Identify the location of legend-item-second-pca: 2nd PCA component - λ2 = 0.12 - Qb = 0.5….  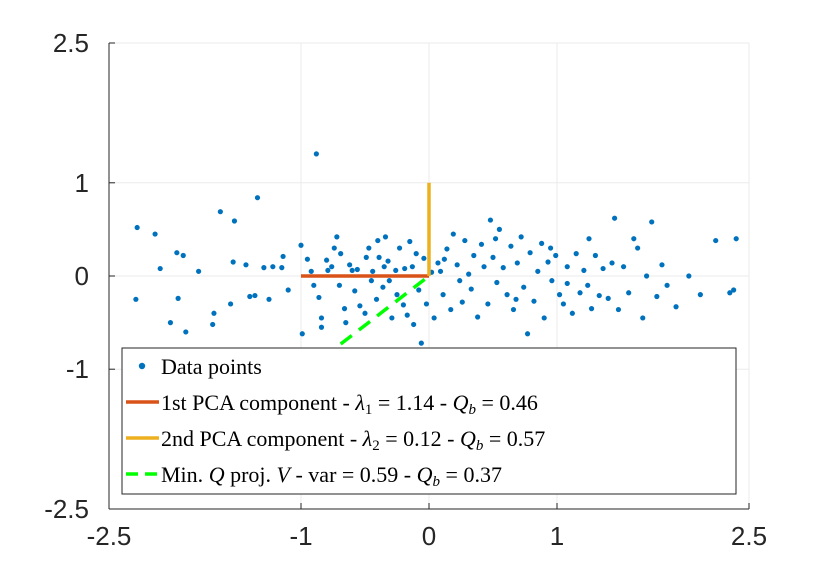
(353, 440).